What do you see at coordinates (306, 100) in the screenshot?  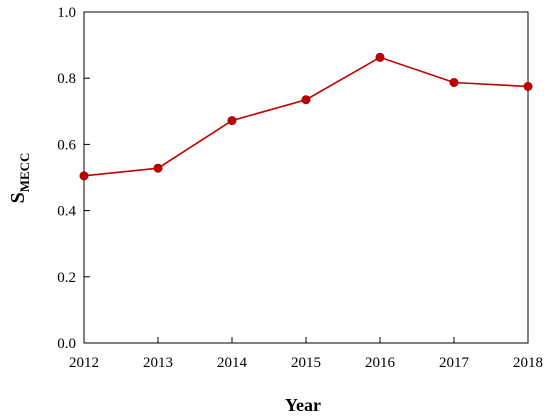 I see `data-point-2015` at bounding box center [306, 100].